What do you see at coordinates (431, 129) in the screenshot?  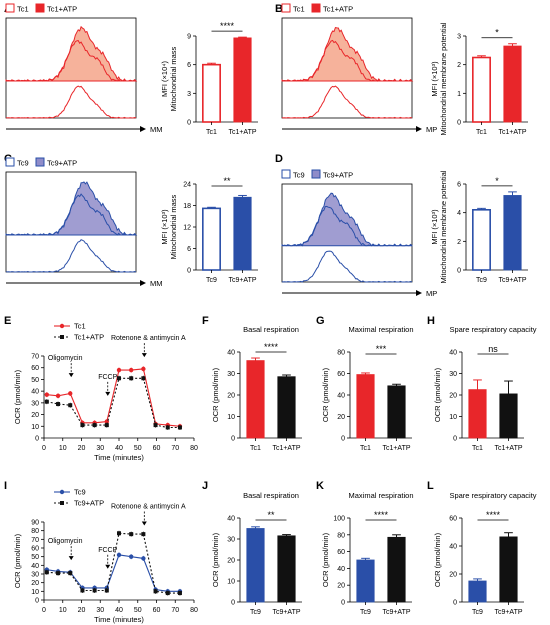 I see `histogram-axis-label: MP` at bounding box center [431, 129].